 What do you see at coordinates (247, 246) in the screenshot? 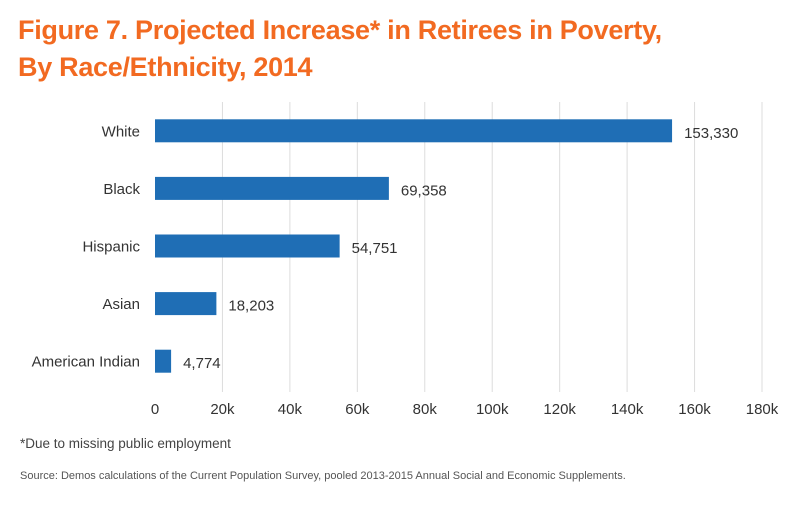
I see `bar-hispanic` at bounding box center [247, 246].